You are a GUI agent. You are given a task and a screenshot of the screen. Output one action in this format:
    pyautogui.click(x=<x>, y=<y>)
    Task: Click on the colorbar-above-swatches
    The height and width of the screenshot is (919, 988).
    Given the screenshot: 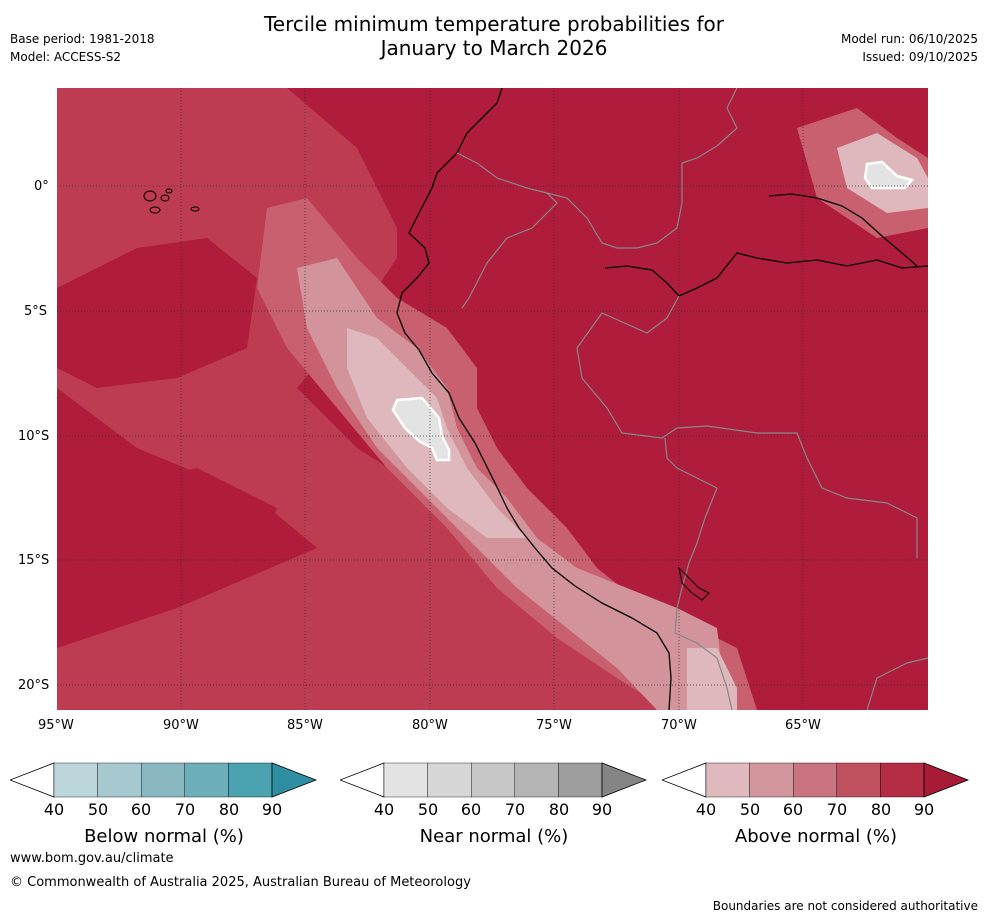 What is the action you would take?
    pyautogui.click(x=815, y=780)
    